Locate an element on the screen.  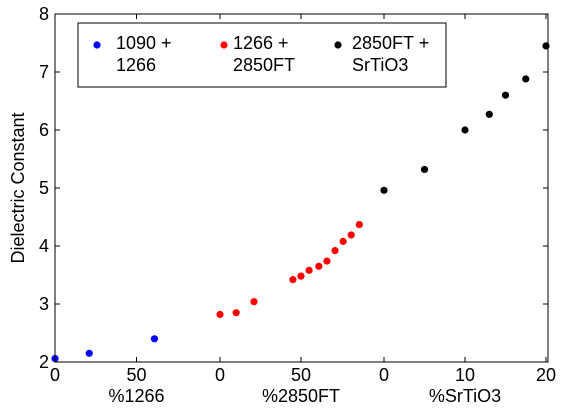
y-axis-label: Dielectric Constant is located at coordinates (18, 187).